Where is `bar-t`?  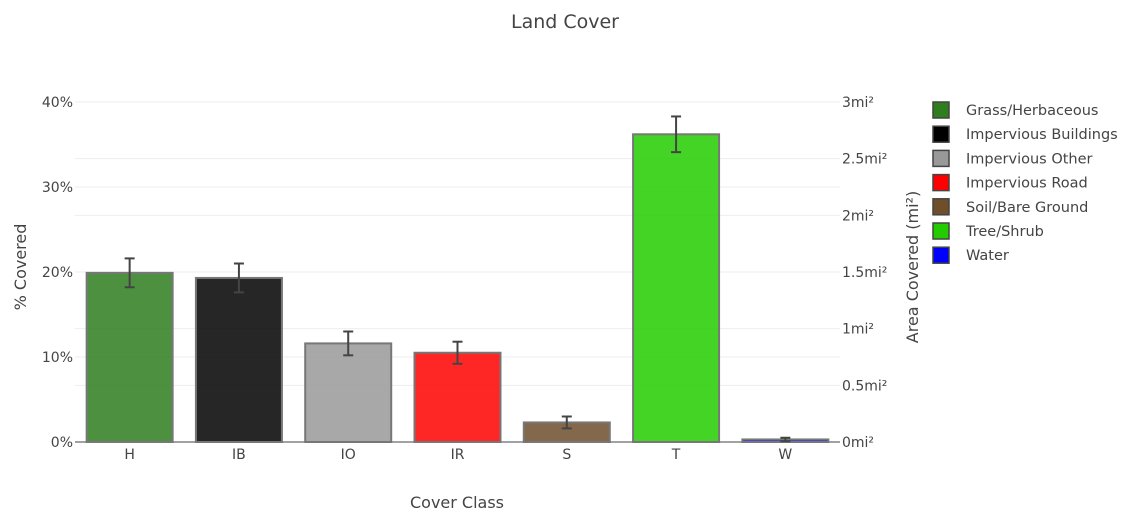
bar-t is located at coordinates (676, 288).